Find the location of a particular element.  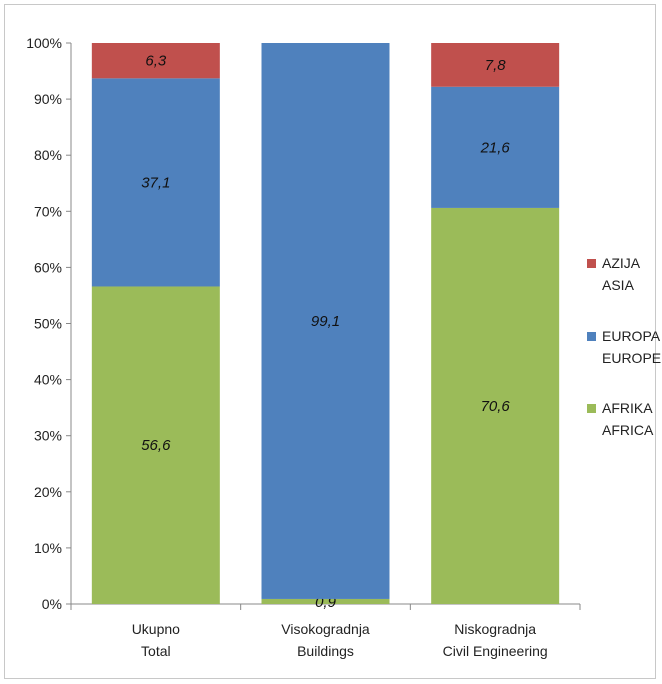

data-label: 6,3 is located at coordinates (156, 61).